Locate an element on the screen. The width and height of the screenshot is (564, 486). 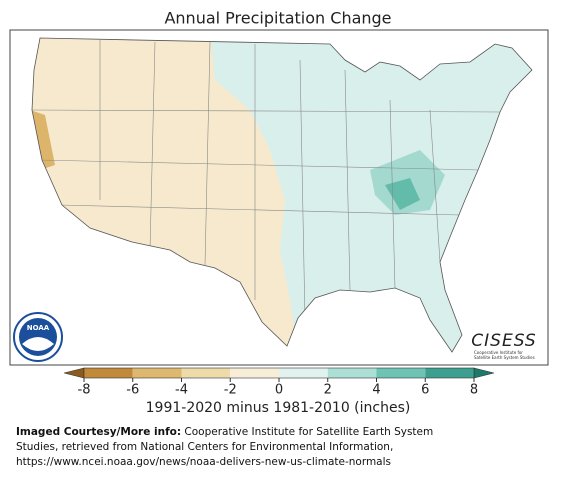
colorbar-tick-label: 6 is located at coordinates (425, 390).